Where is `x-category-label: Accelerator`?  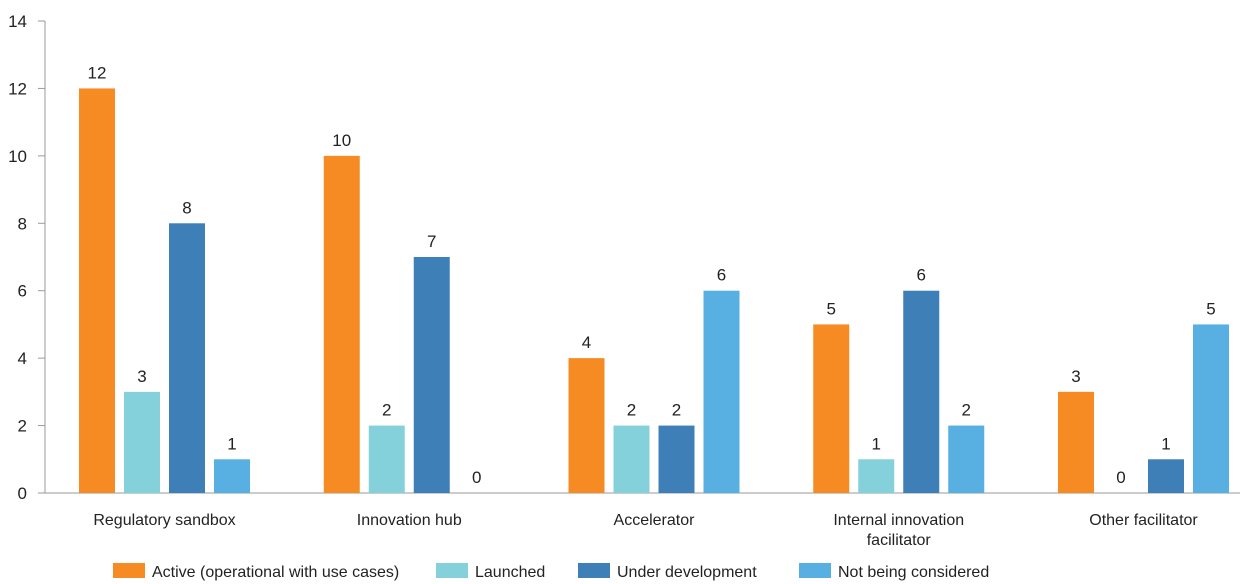
x-category-label: Accelerator is located at coordinates (655, 520).